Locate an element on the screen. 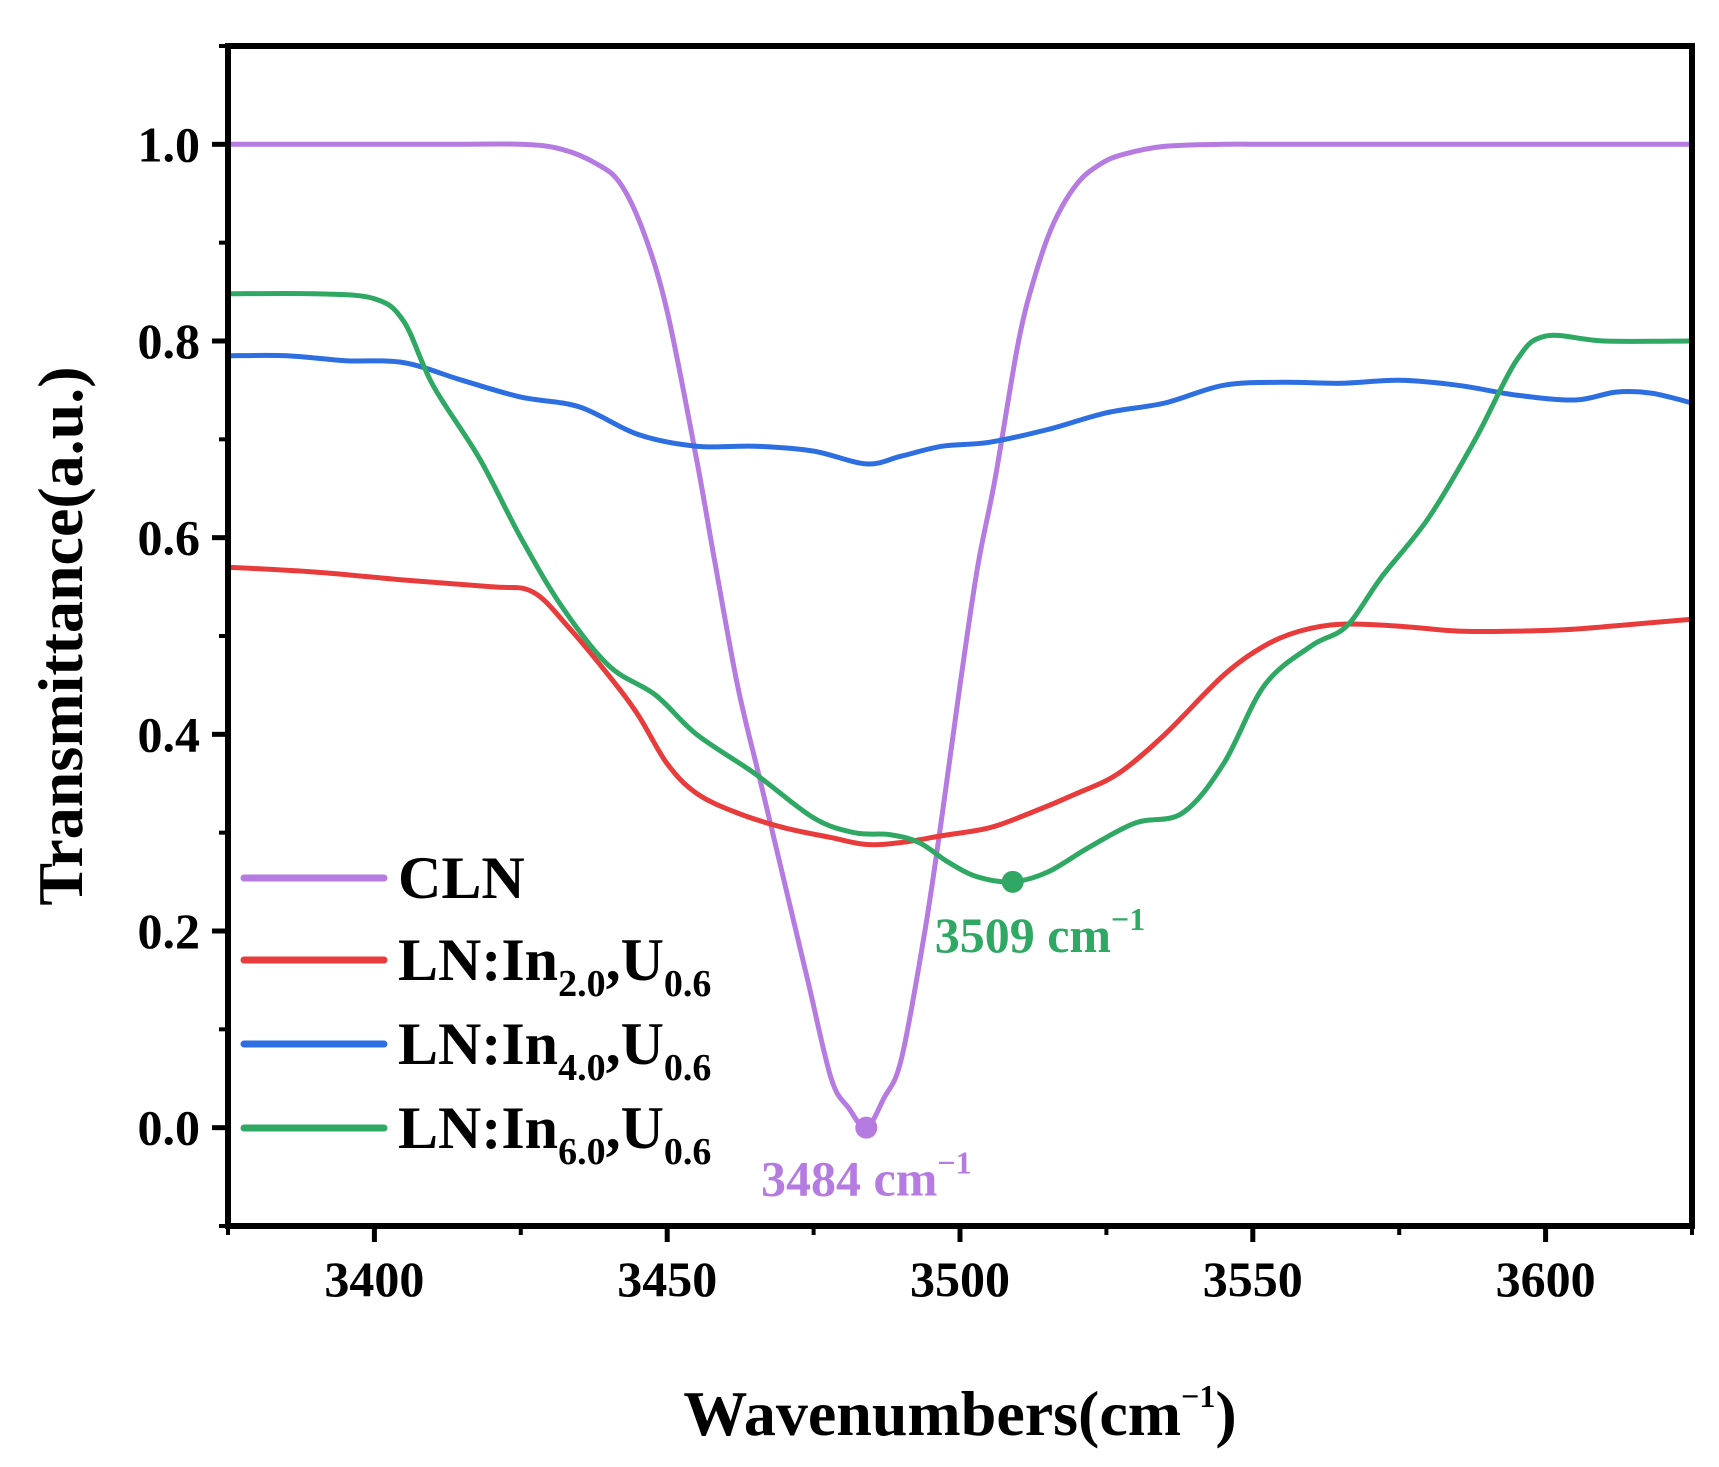 Image resolution: width=1719 pixels, height=1467 pixels. y-axis-title: Transmittance(a.u.) is located at coordinates (60, 635).